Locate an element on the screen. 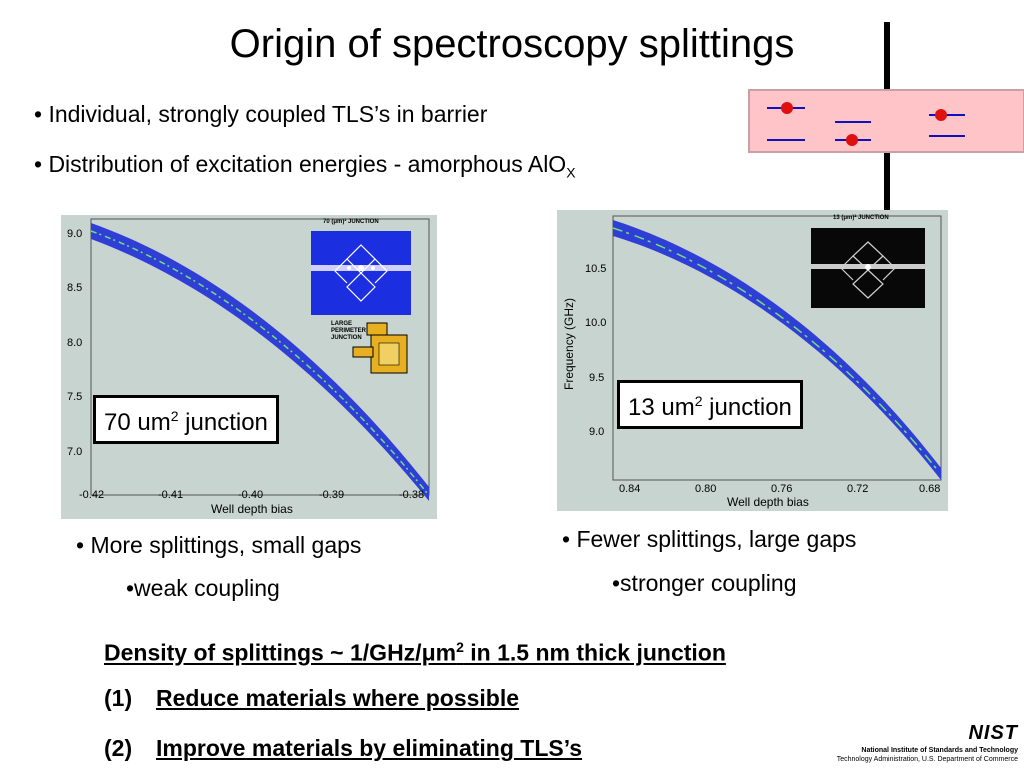 The height and width of the screenshot is (768, 1024). item1-text: Reduce materials where possible is located at coordinates (338, 698).